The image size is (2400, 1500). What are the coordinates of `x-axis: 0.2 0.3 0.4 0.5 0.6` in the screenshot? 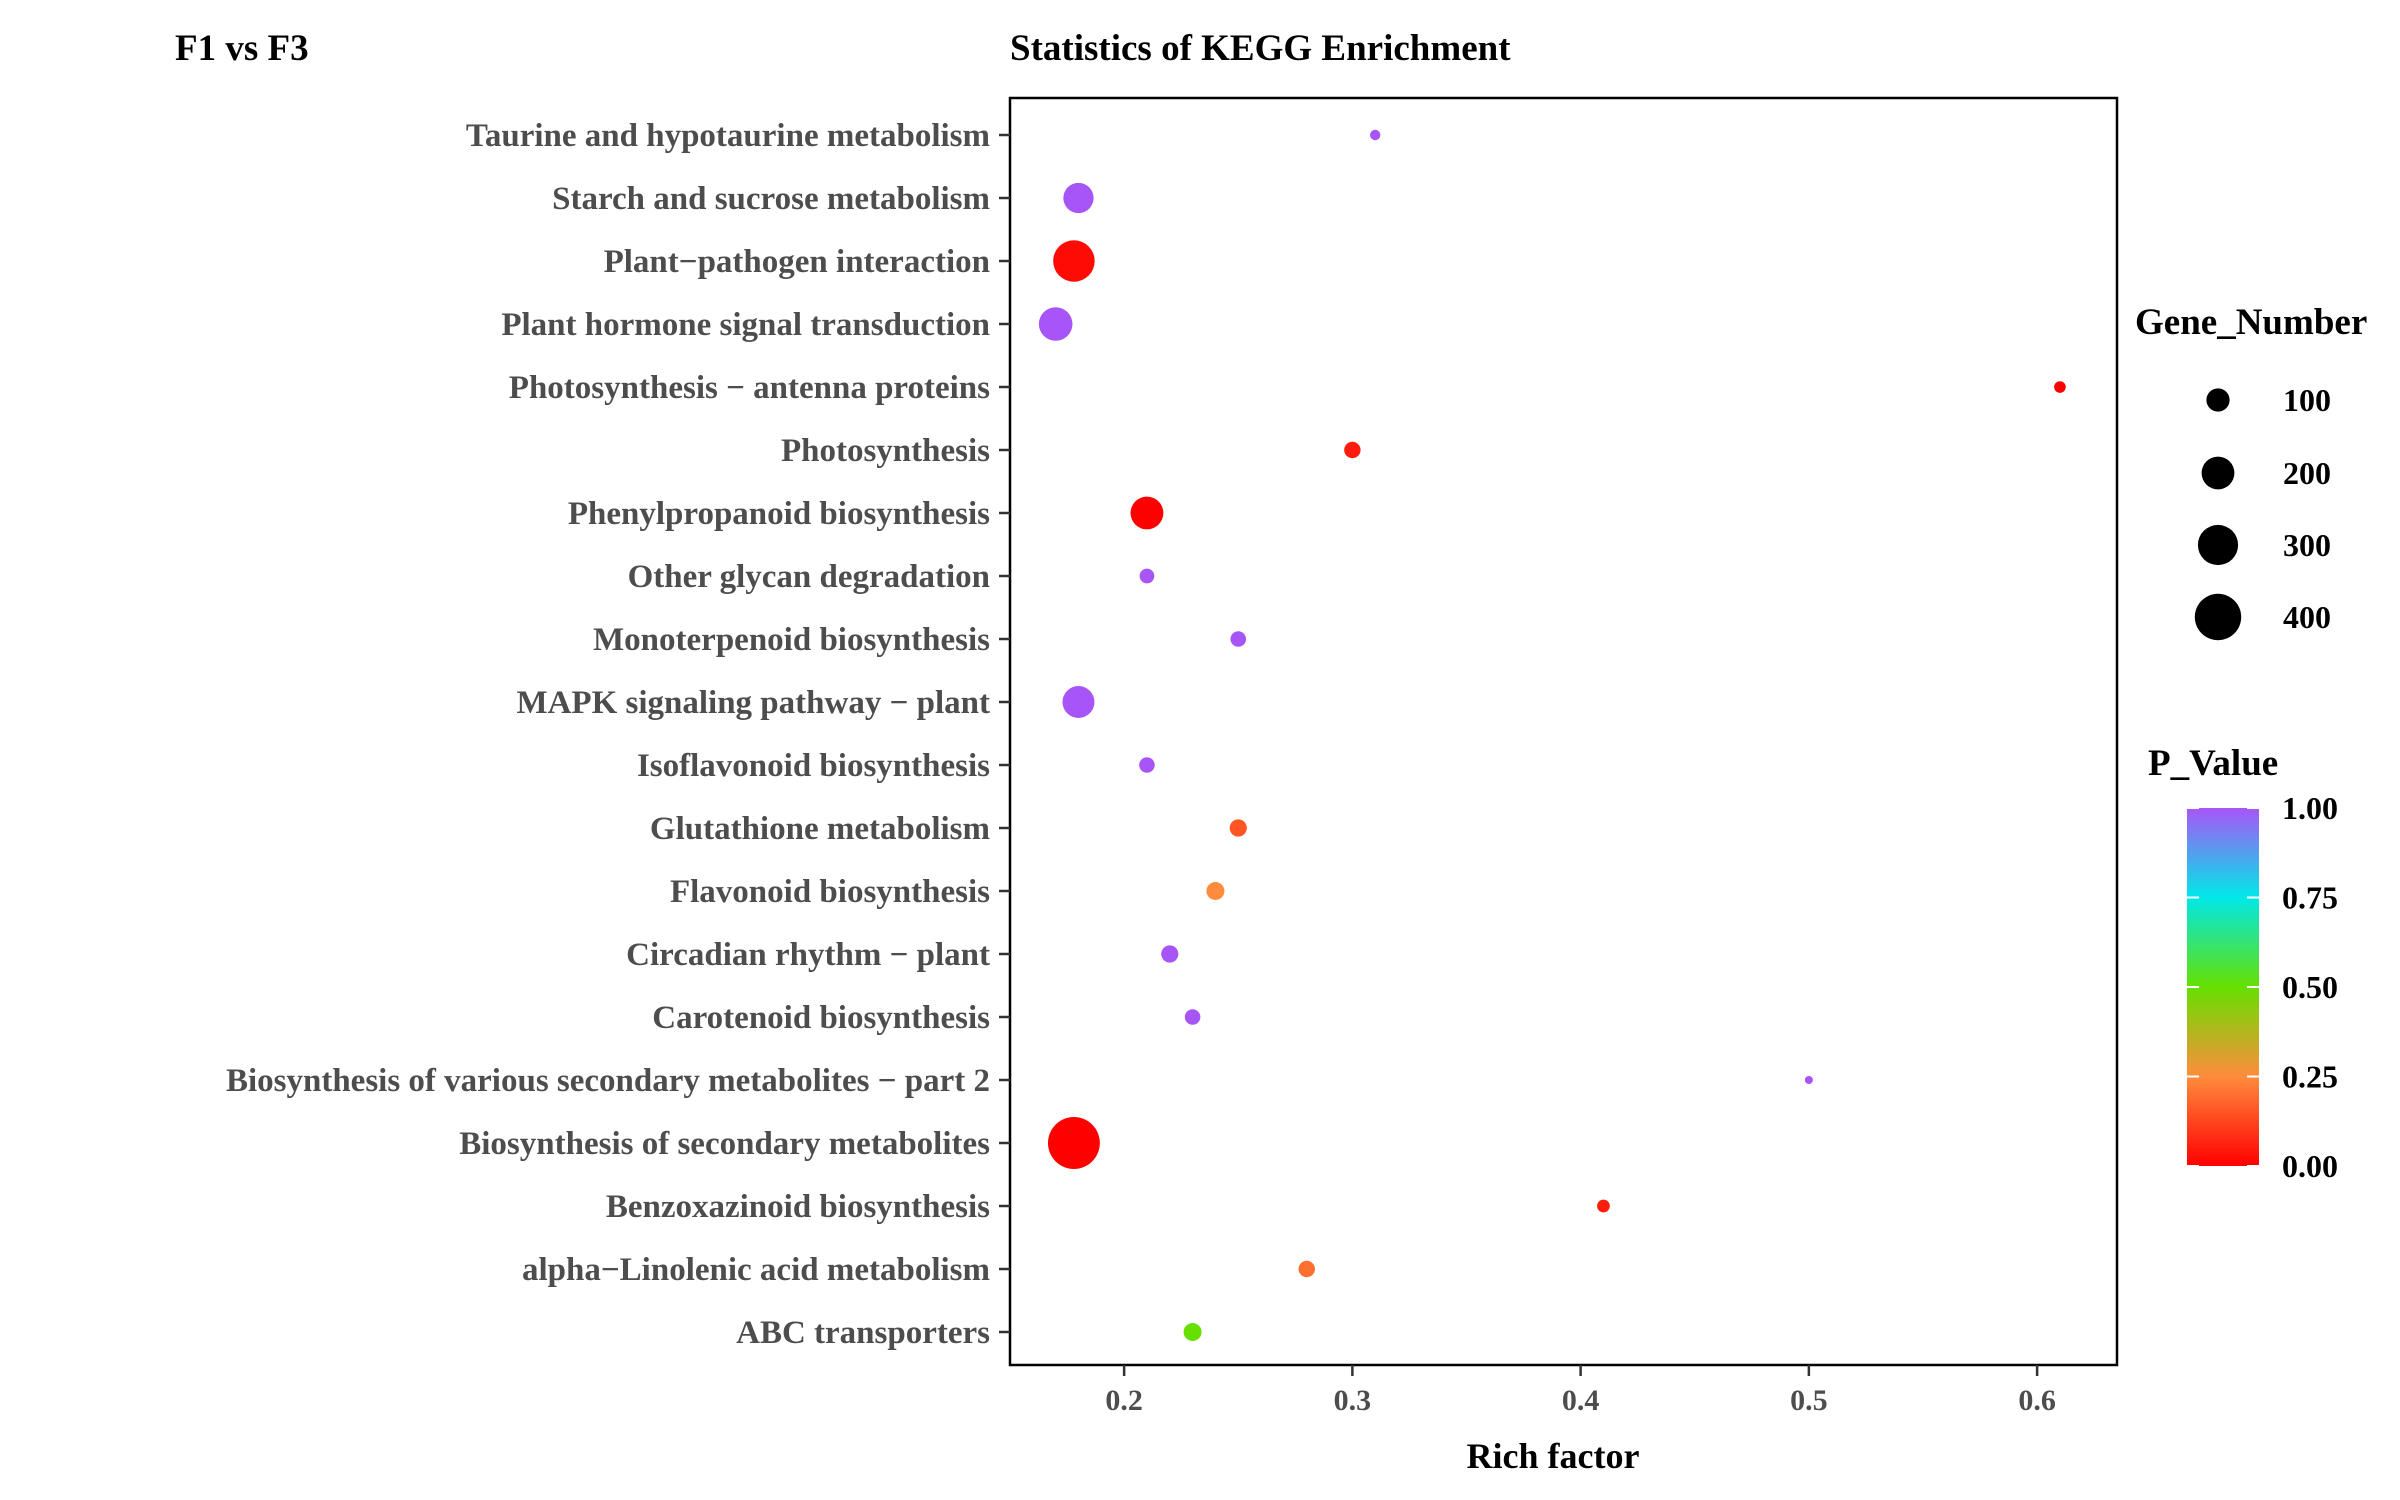 It's located at (1580, 1391).